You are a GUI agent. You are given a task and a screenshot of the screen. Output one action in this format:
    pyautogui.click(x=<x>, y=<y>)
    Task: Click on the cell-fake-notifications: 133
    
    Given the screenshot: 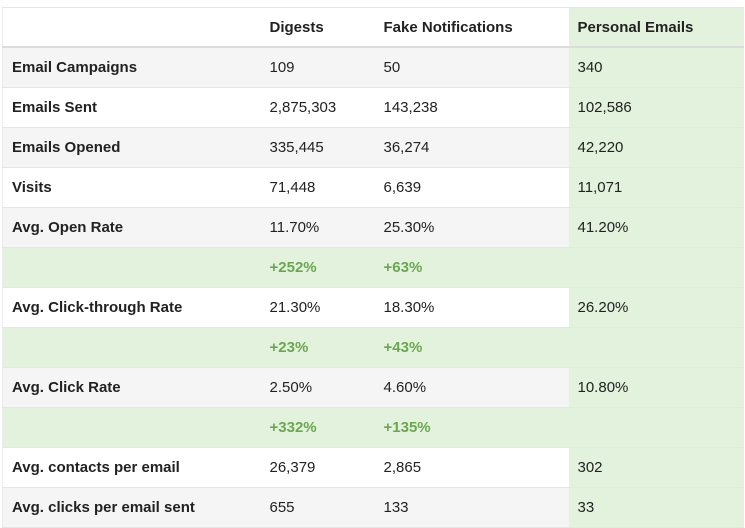 What is the action you would take?
    pyautogui.click(x=471, y=507)
    